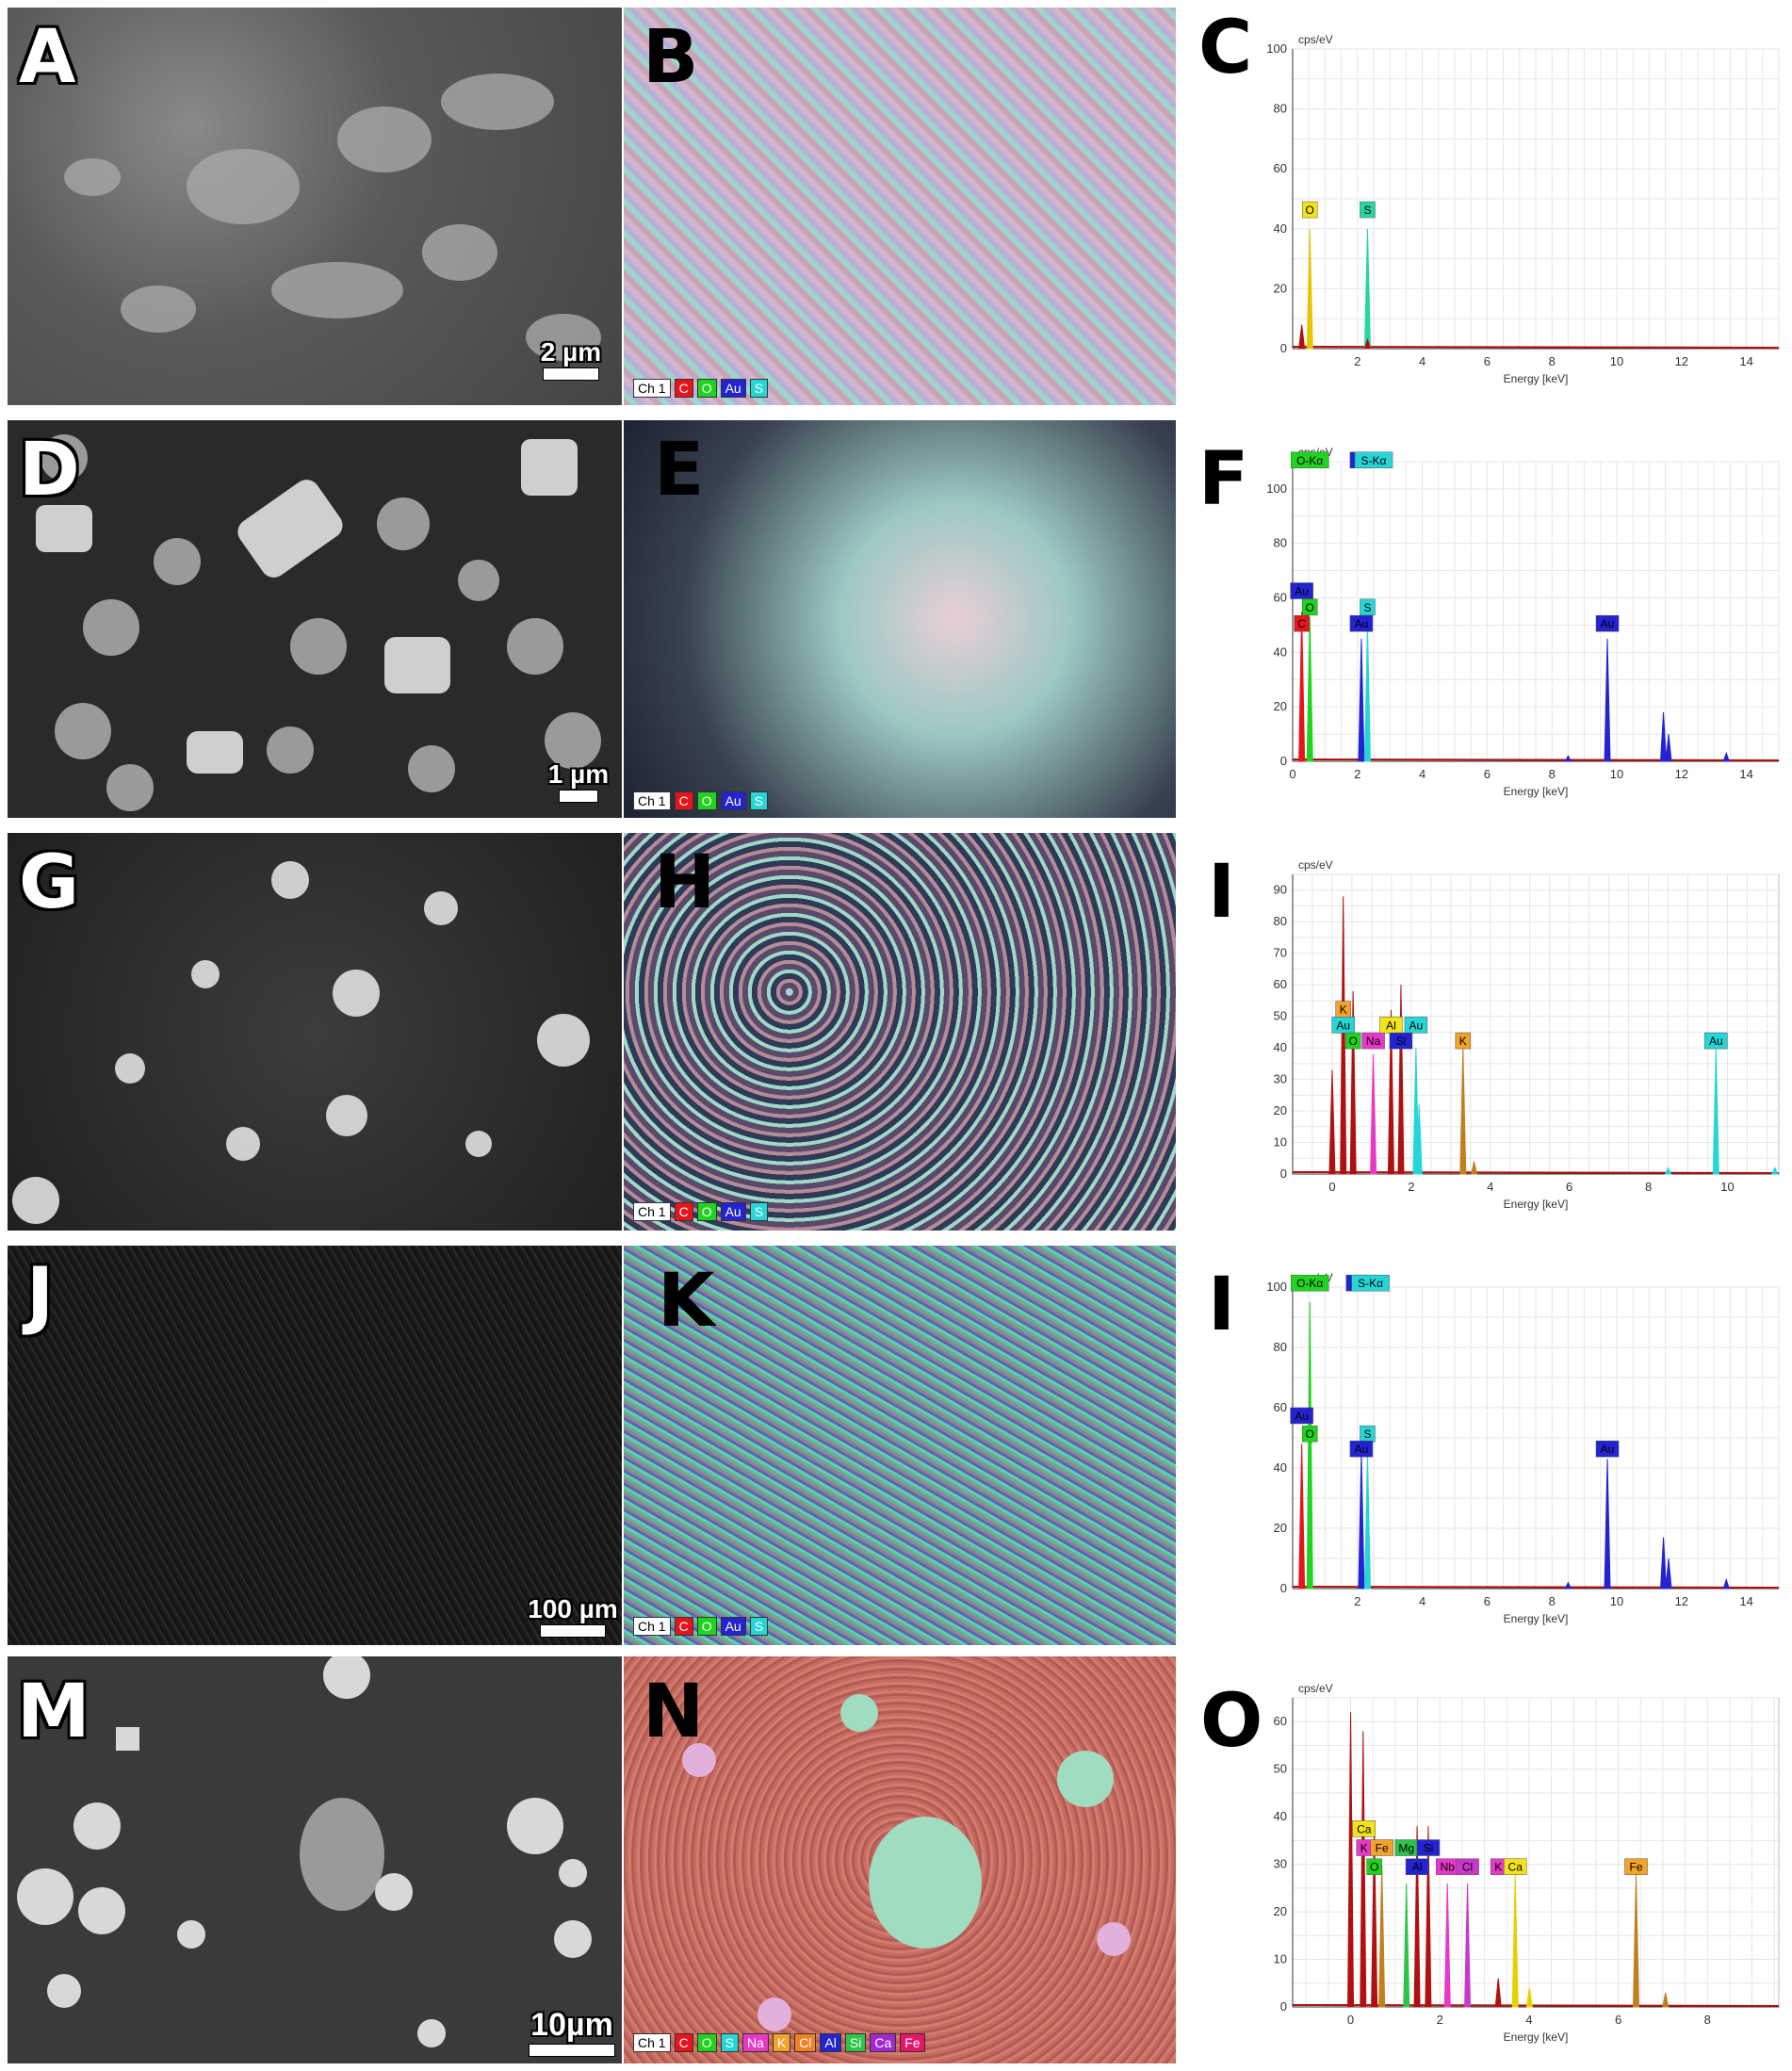 Image resolution: width=1792 pixels, height=2071 pixels. I want to click on peak-tag-label: Mg, so click(1406, 1848).